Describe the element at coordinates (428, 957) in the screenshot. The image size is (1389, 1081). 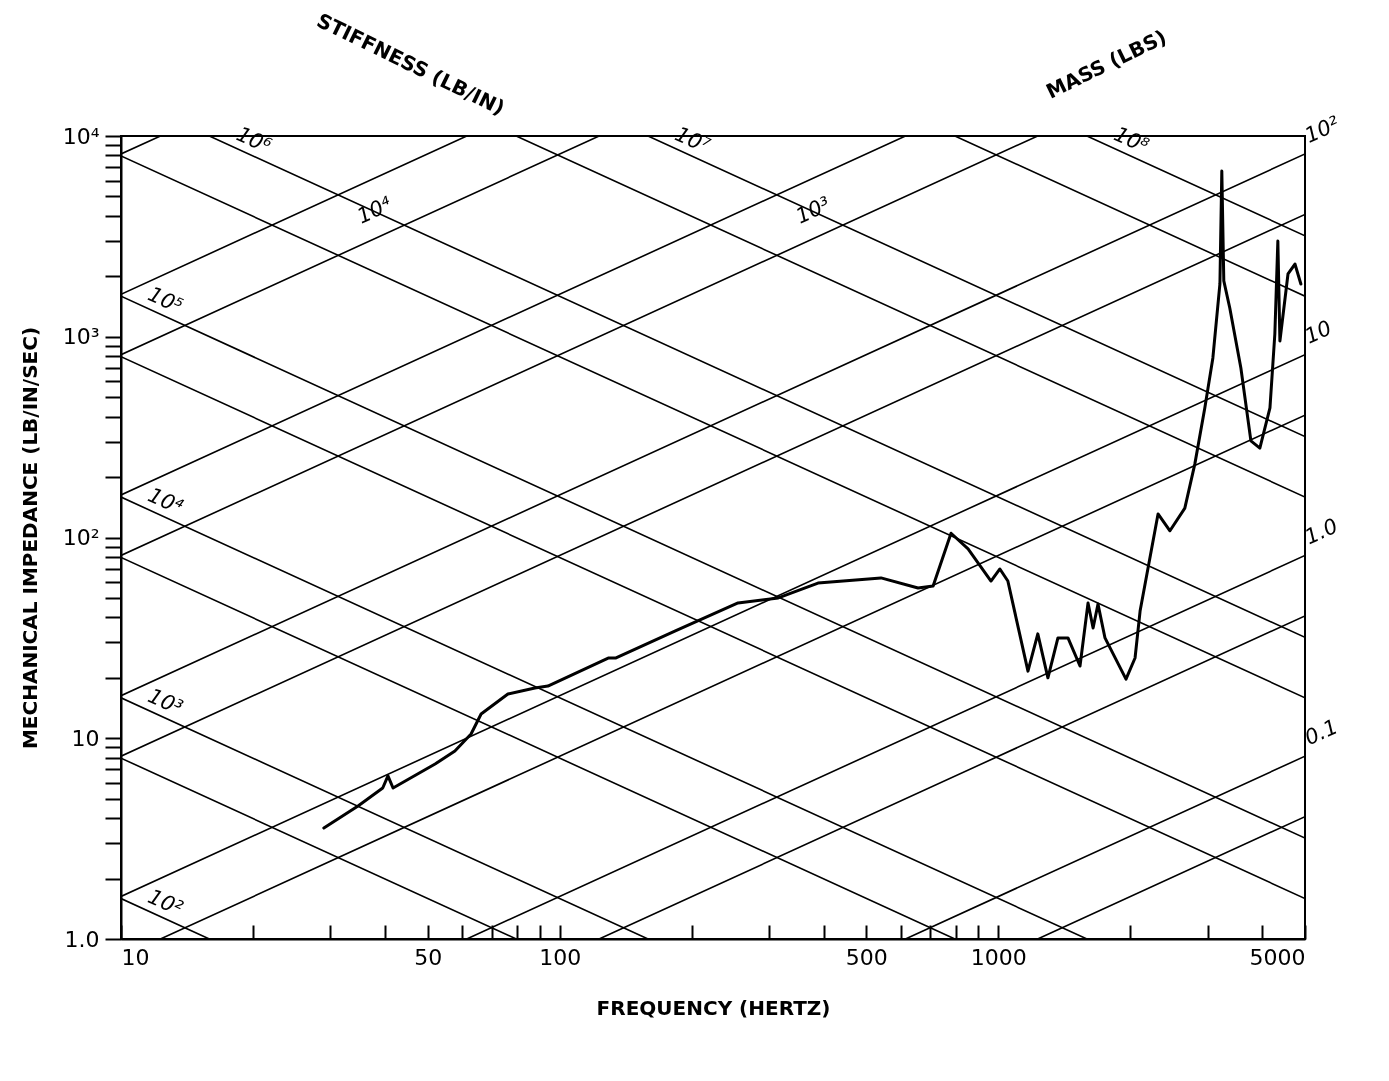
I see `x-tick-label: 50` at that location.